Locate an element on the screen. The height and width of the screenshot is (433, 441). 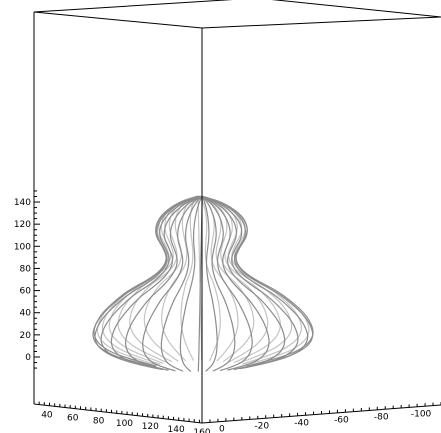
x-tick-label: 60 is located at coordinates (73, 418).